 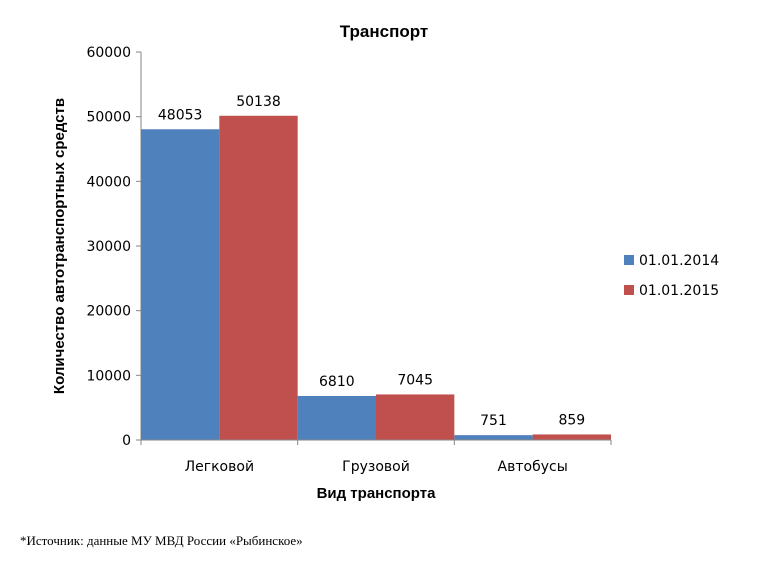 I want to click on bar-01.01.2014-Автобусы, so click(x=493, y=437).